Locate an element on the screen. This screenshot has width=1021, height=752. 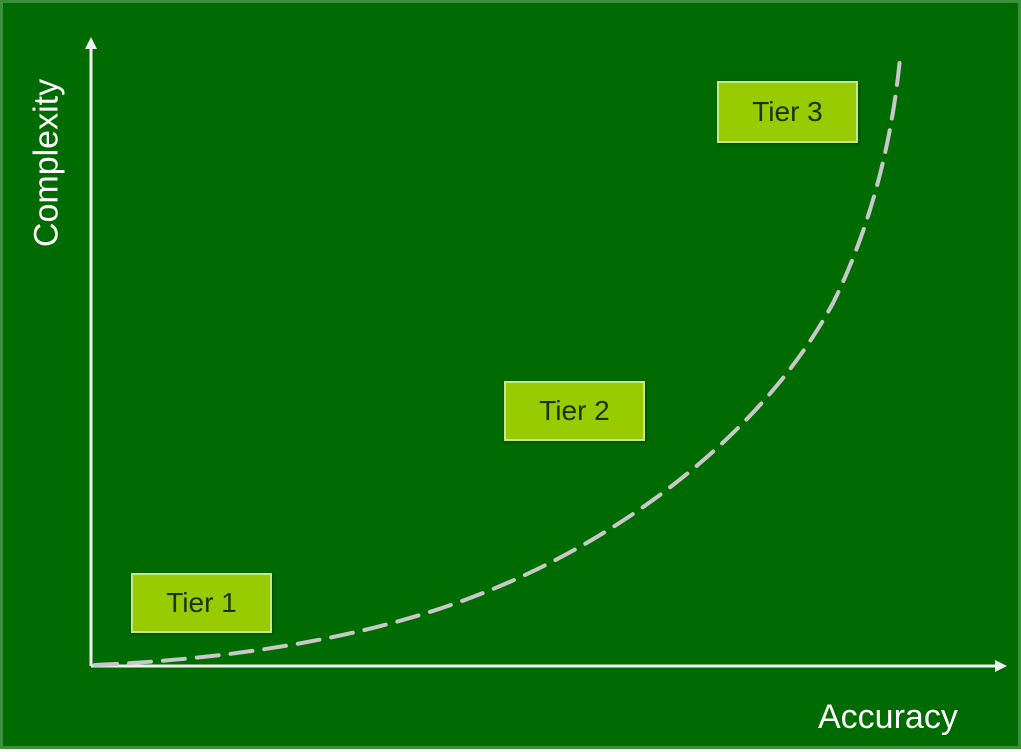
tier-1-box: Tier 1 is located at coordinates (201, 603).